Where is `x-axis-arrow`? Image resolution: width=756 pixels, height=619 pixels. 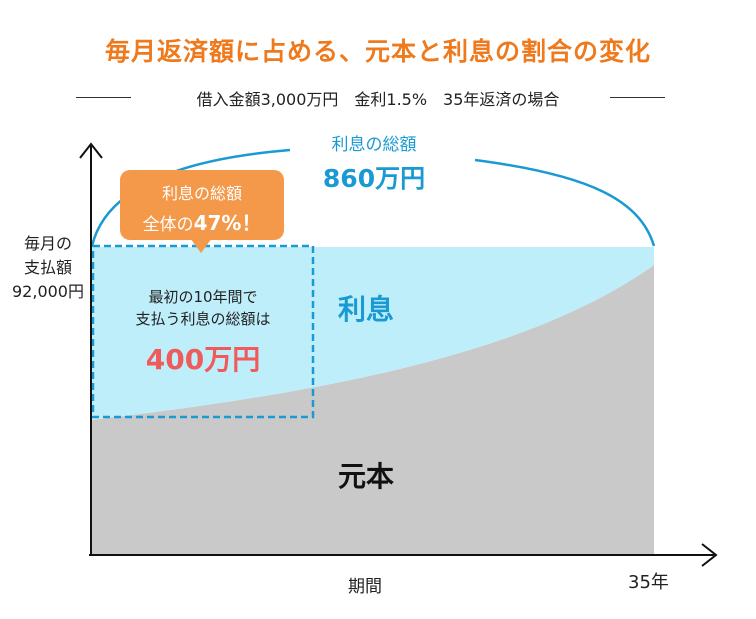
x-axis-arrow is located at coordinates (709, 555).